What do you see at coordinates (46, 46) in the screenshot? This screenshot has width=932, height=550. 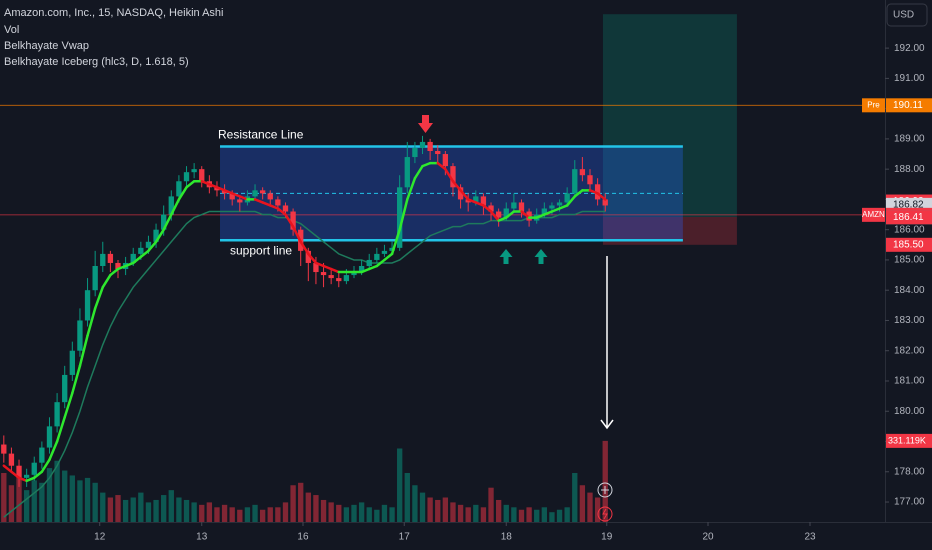 I see `legend-item: Belkhayate Vwap` at bounding box center [46, 46].